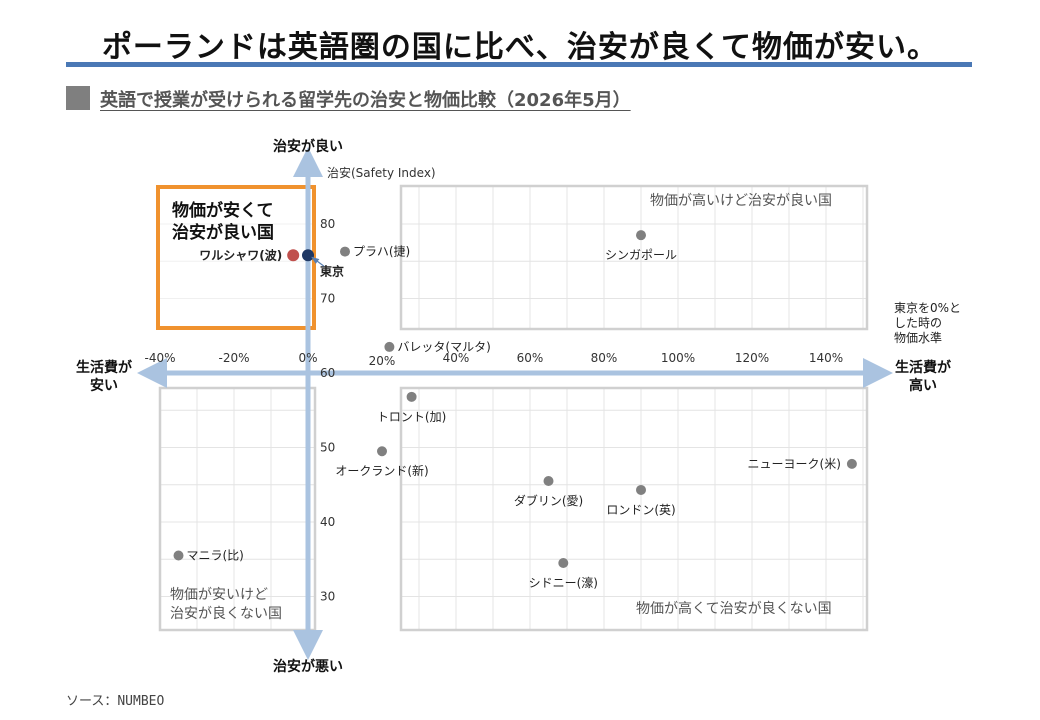 Image resolution: width=1040 pixels, height=720 pixels. I want to click on page-title: ポーランドは英語圏の国に比べ、治安が良くて物価が安い。, so click(520, 47).